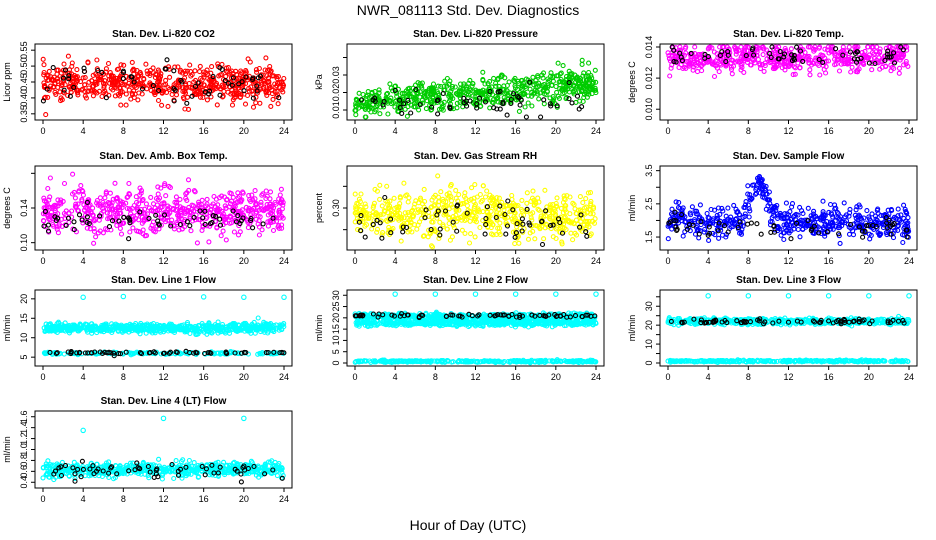  I want to click on x-tick-label: 24, so click(596, 131).